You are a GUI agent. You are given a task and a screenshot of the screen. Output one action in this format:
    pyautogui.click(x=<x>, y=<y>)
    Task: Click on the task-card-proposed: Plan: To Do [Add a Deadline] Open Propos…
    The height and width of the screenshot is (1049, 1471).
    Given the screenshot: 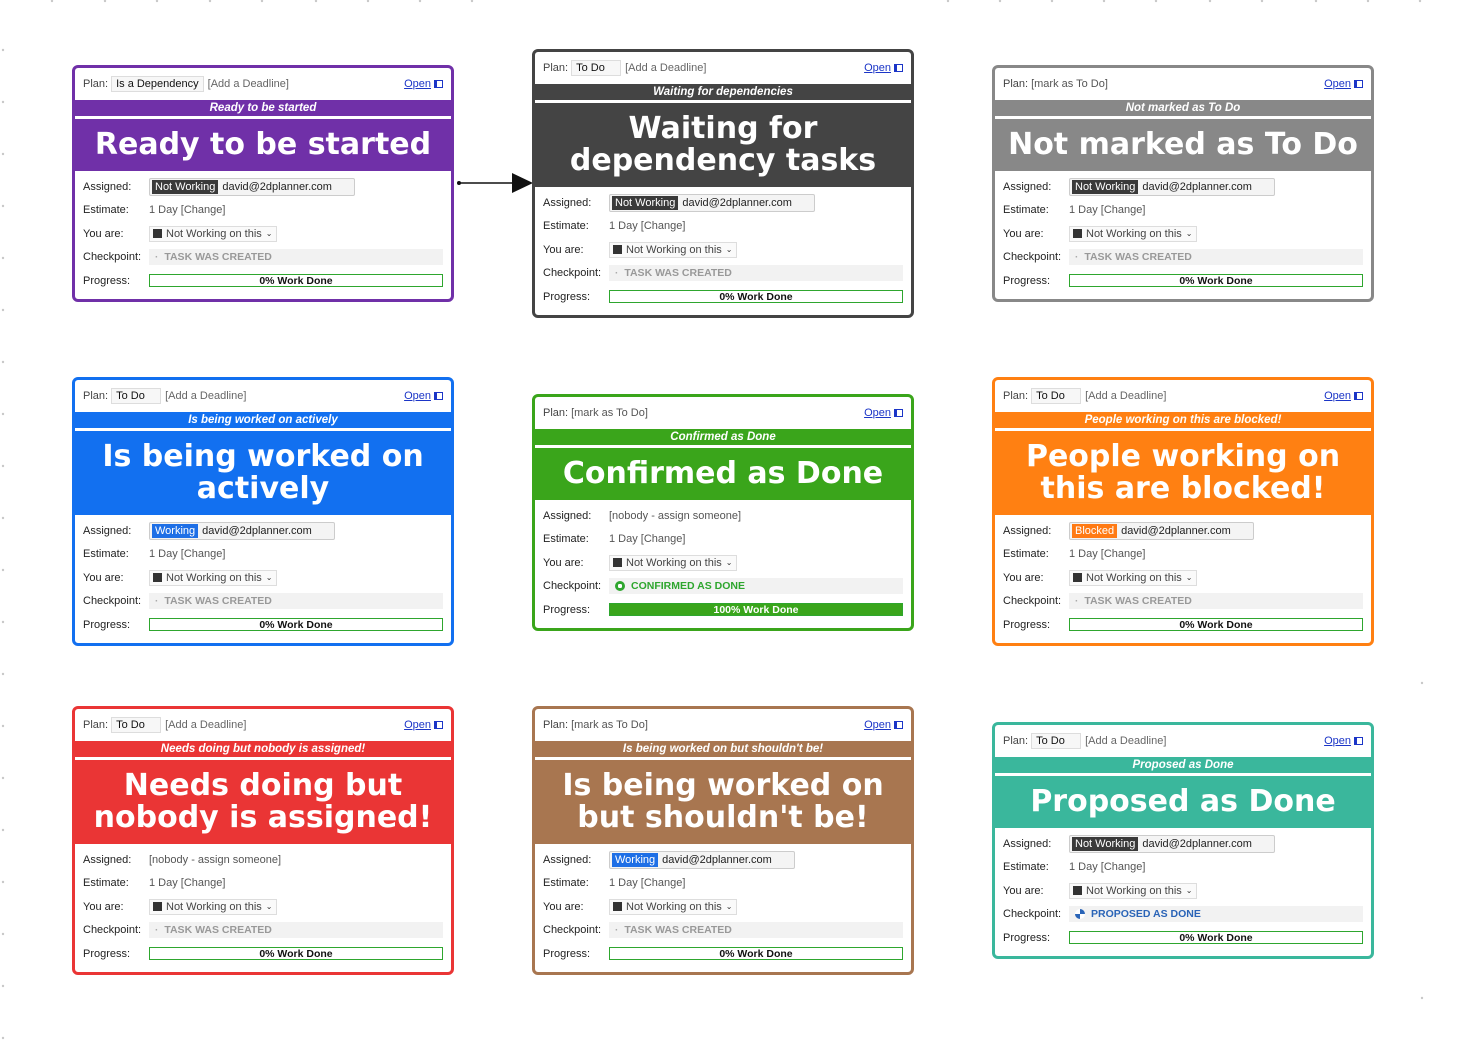 What is the action you would take?
    pyautogui.click(x=1183, y=840)
    